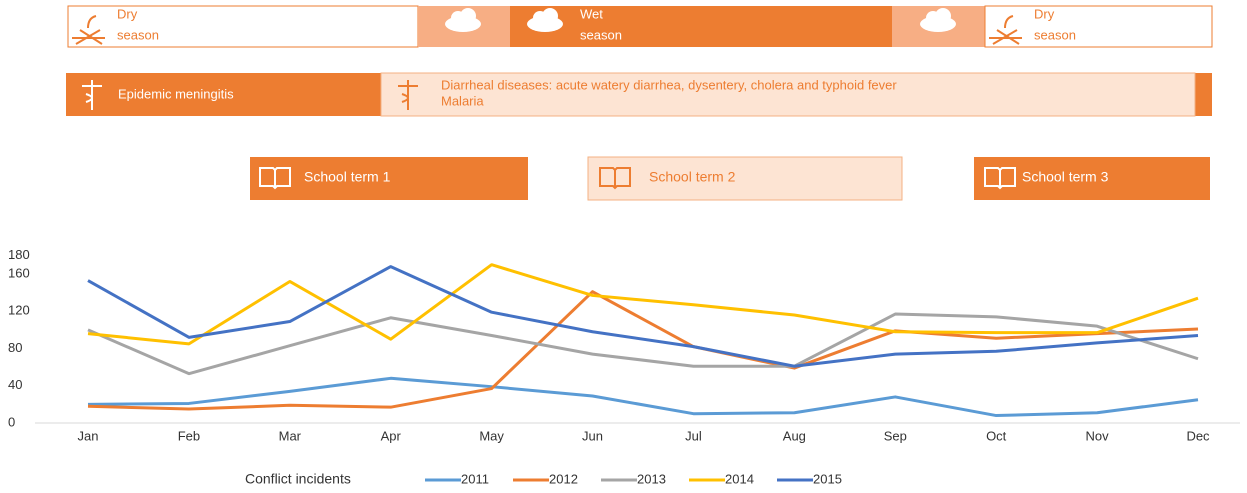 The height and width of the screenshot is (493, 1247). Describe the element at coordinates (189, 435) in the screenshot. I see `x-tick-label: Feb` at that location.